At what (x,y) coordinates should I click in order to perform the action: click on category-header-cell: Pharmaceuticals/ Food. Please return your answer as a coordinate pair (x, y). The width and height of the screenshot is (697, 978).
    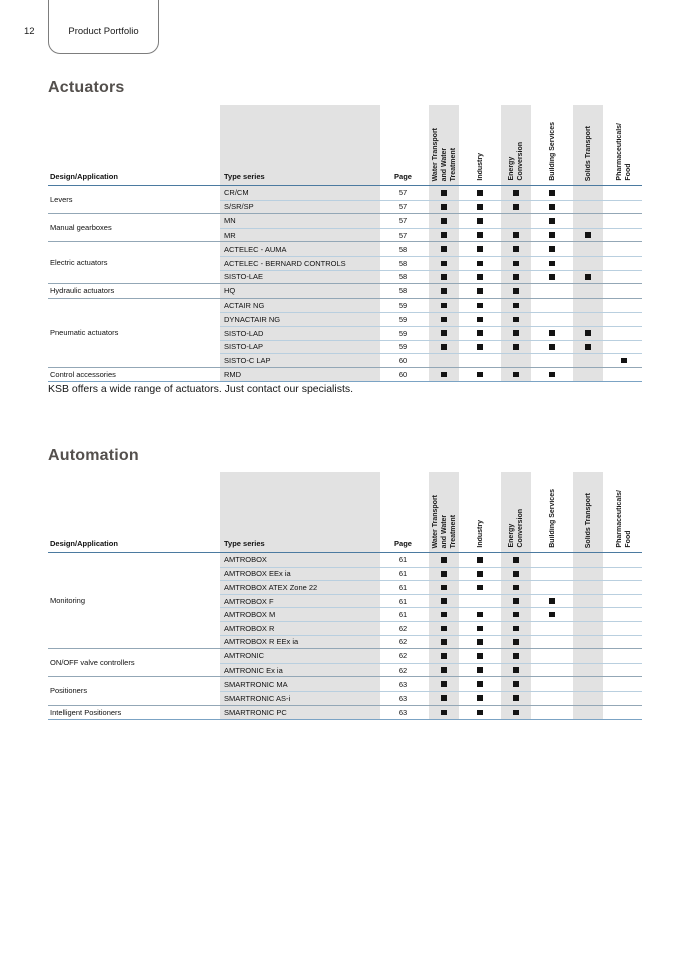
    Looking at the image, I should click on (624, 145).